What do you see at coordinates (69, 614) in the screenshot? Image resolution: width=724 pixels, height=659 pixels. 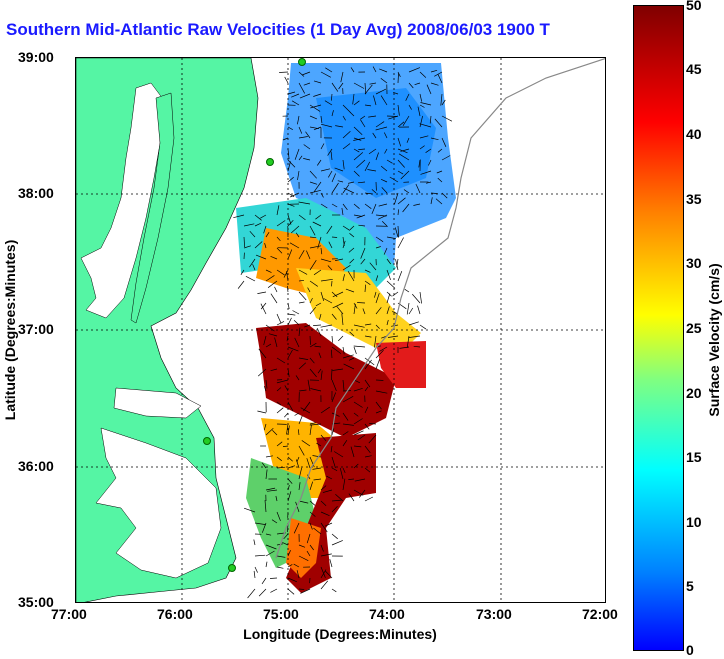 I see `x-tick: 77:00` at bounding box center [69, 614].